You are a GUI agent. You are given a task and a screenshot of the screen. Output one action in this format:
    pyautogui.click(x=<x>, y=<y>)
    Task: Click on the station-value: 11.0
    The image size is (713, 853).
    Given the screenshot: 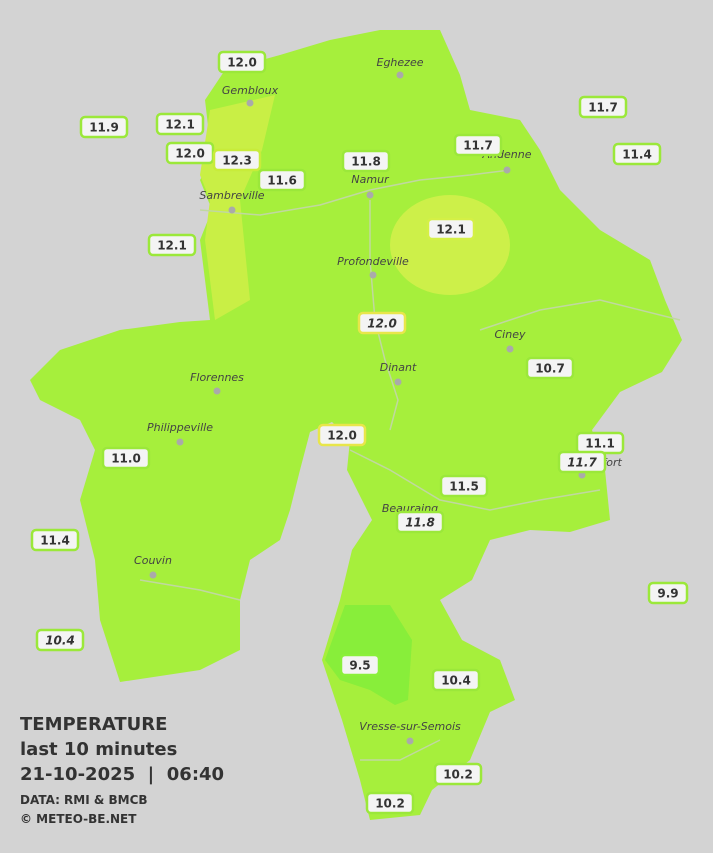 What is the action you would take?
    pyautogui.click(x=126, y=459)
    